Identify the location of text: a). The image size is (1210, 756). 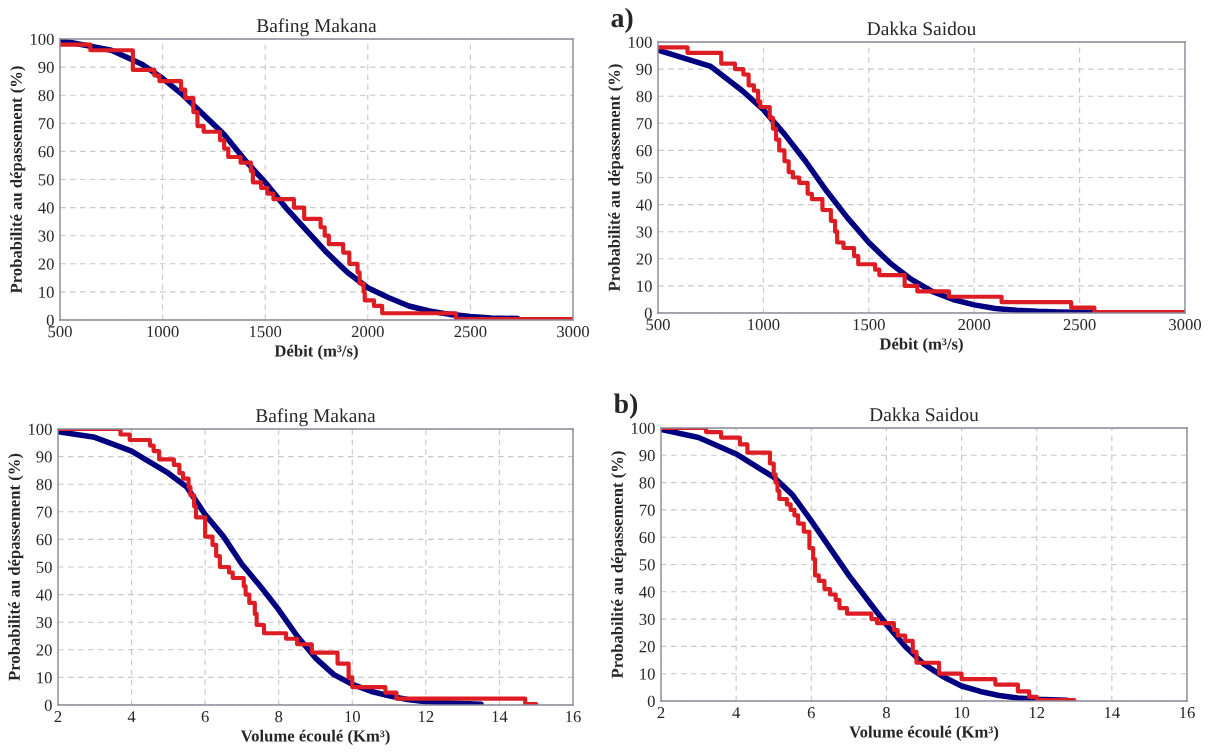
(622, 20).